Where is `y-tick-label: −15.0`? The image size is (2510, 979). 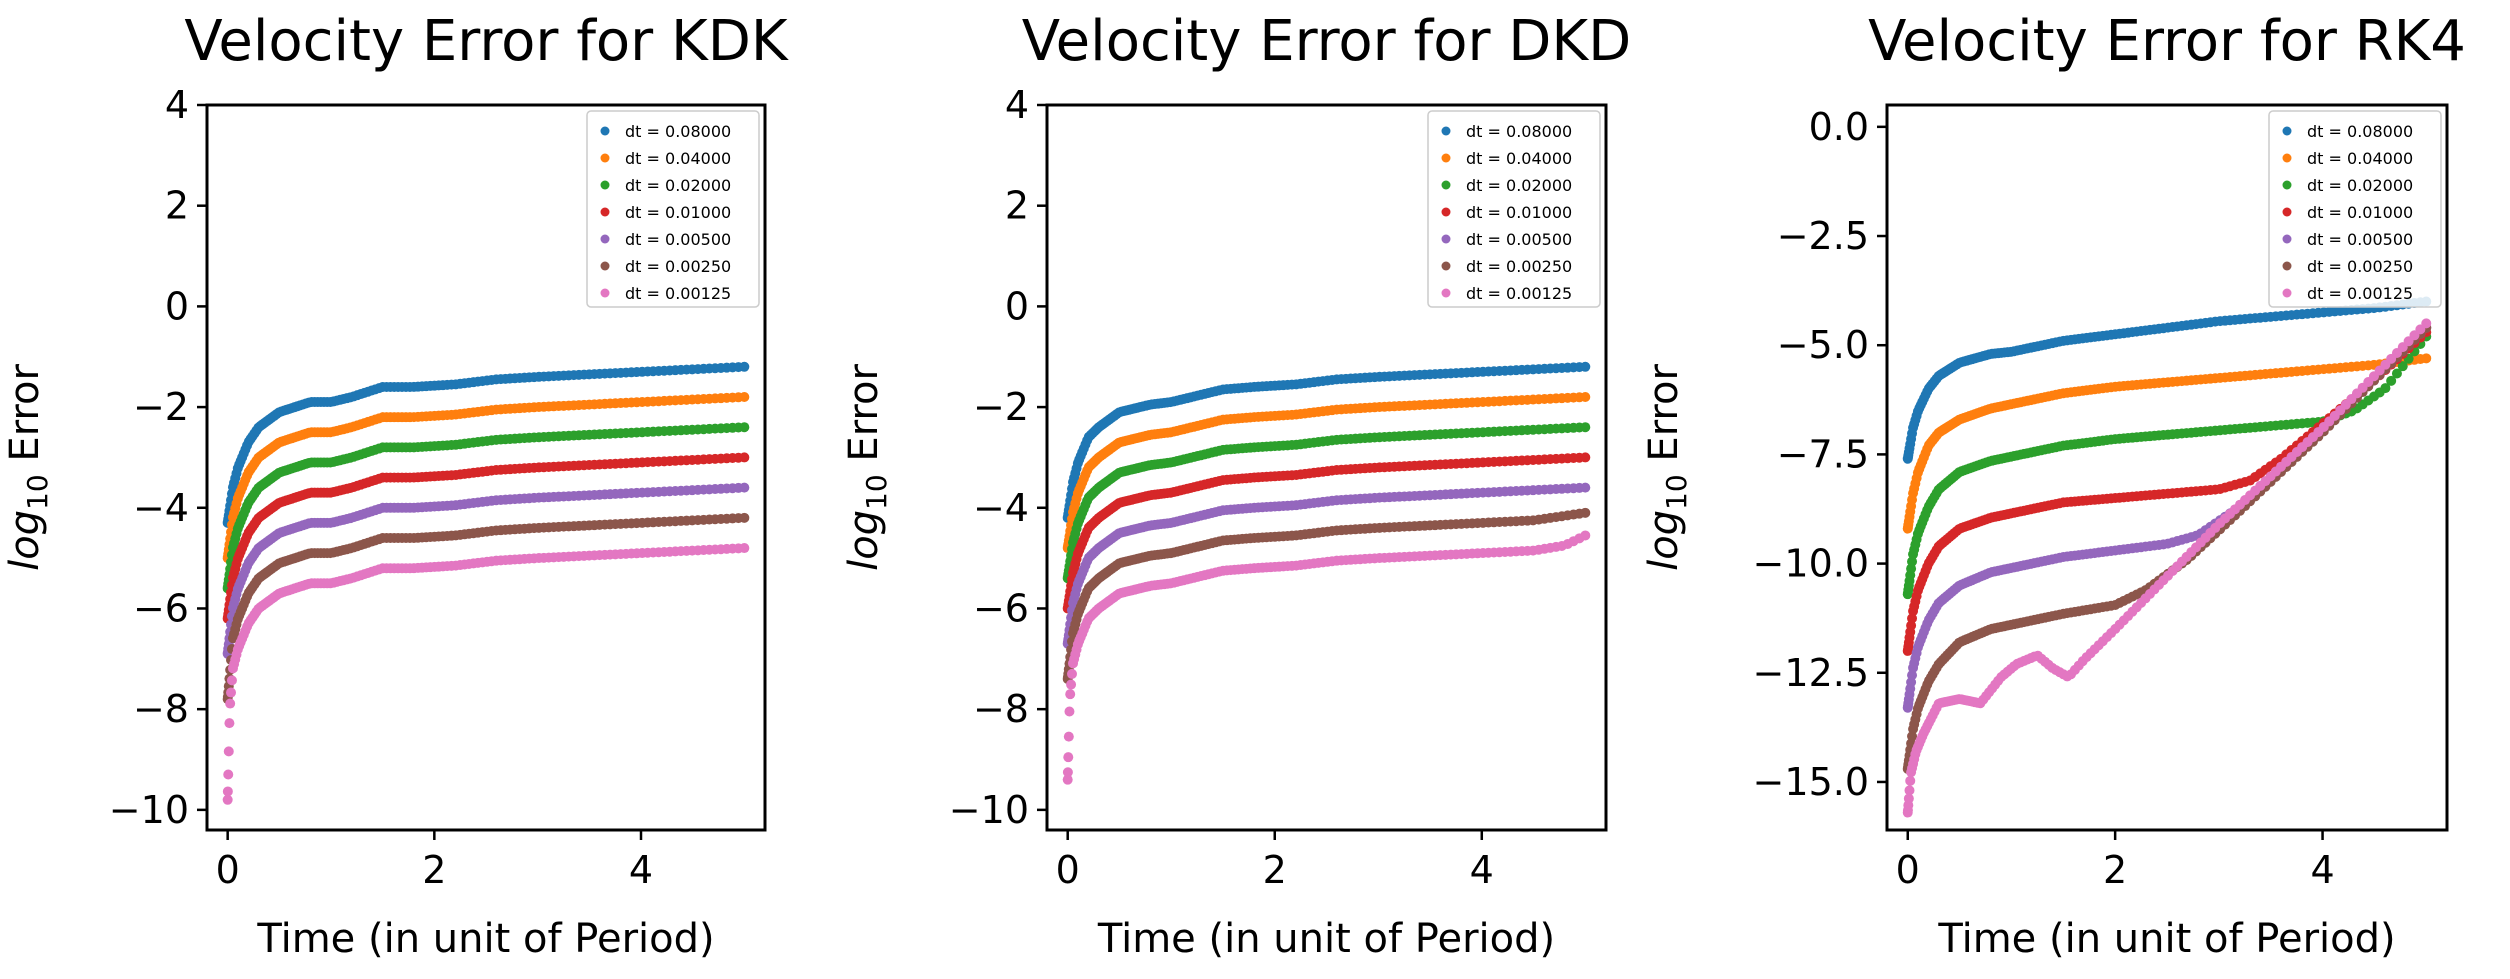
y-tick-label: −15.0 is located at coordinates (1811, 782).